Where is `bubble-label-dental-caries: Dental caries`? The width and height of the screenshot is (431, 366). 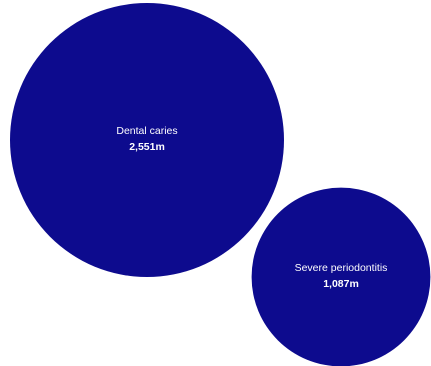
bubble-label-dental-caries: Dental caries is located at coordinates (146, 131).